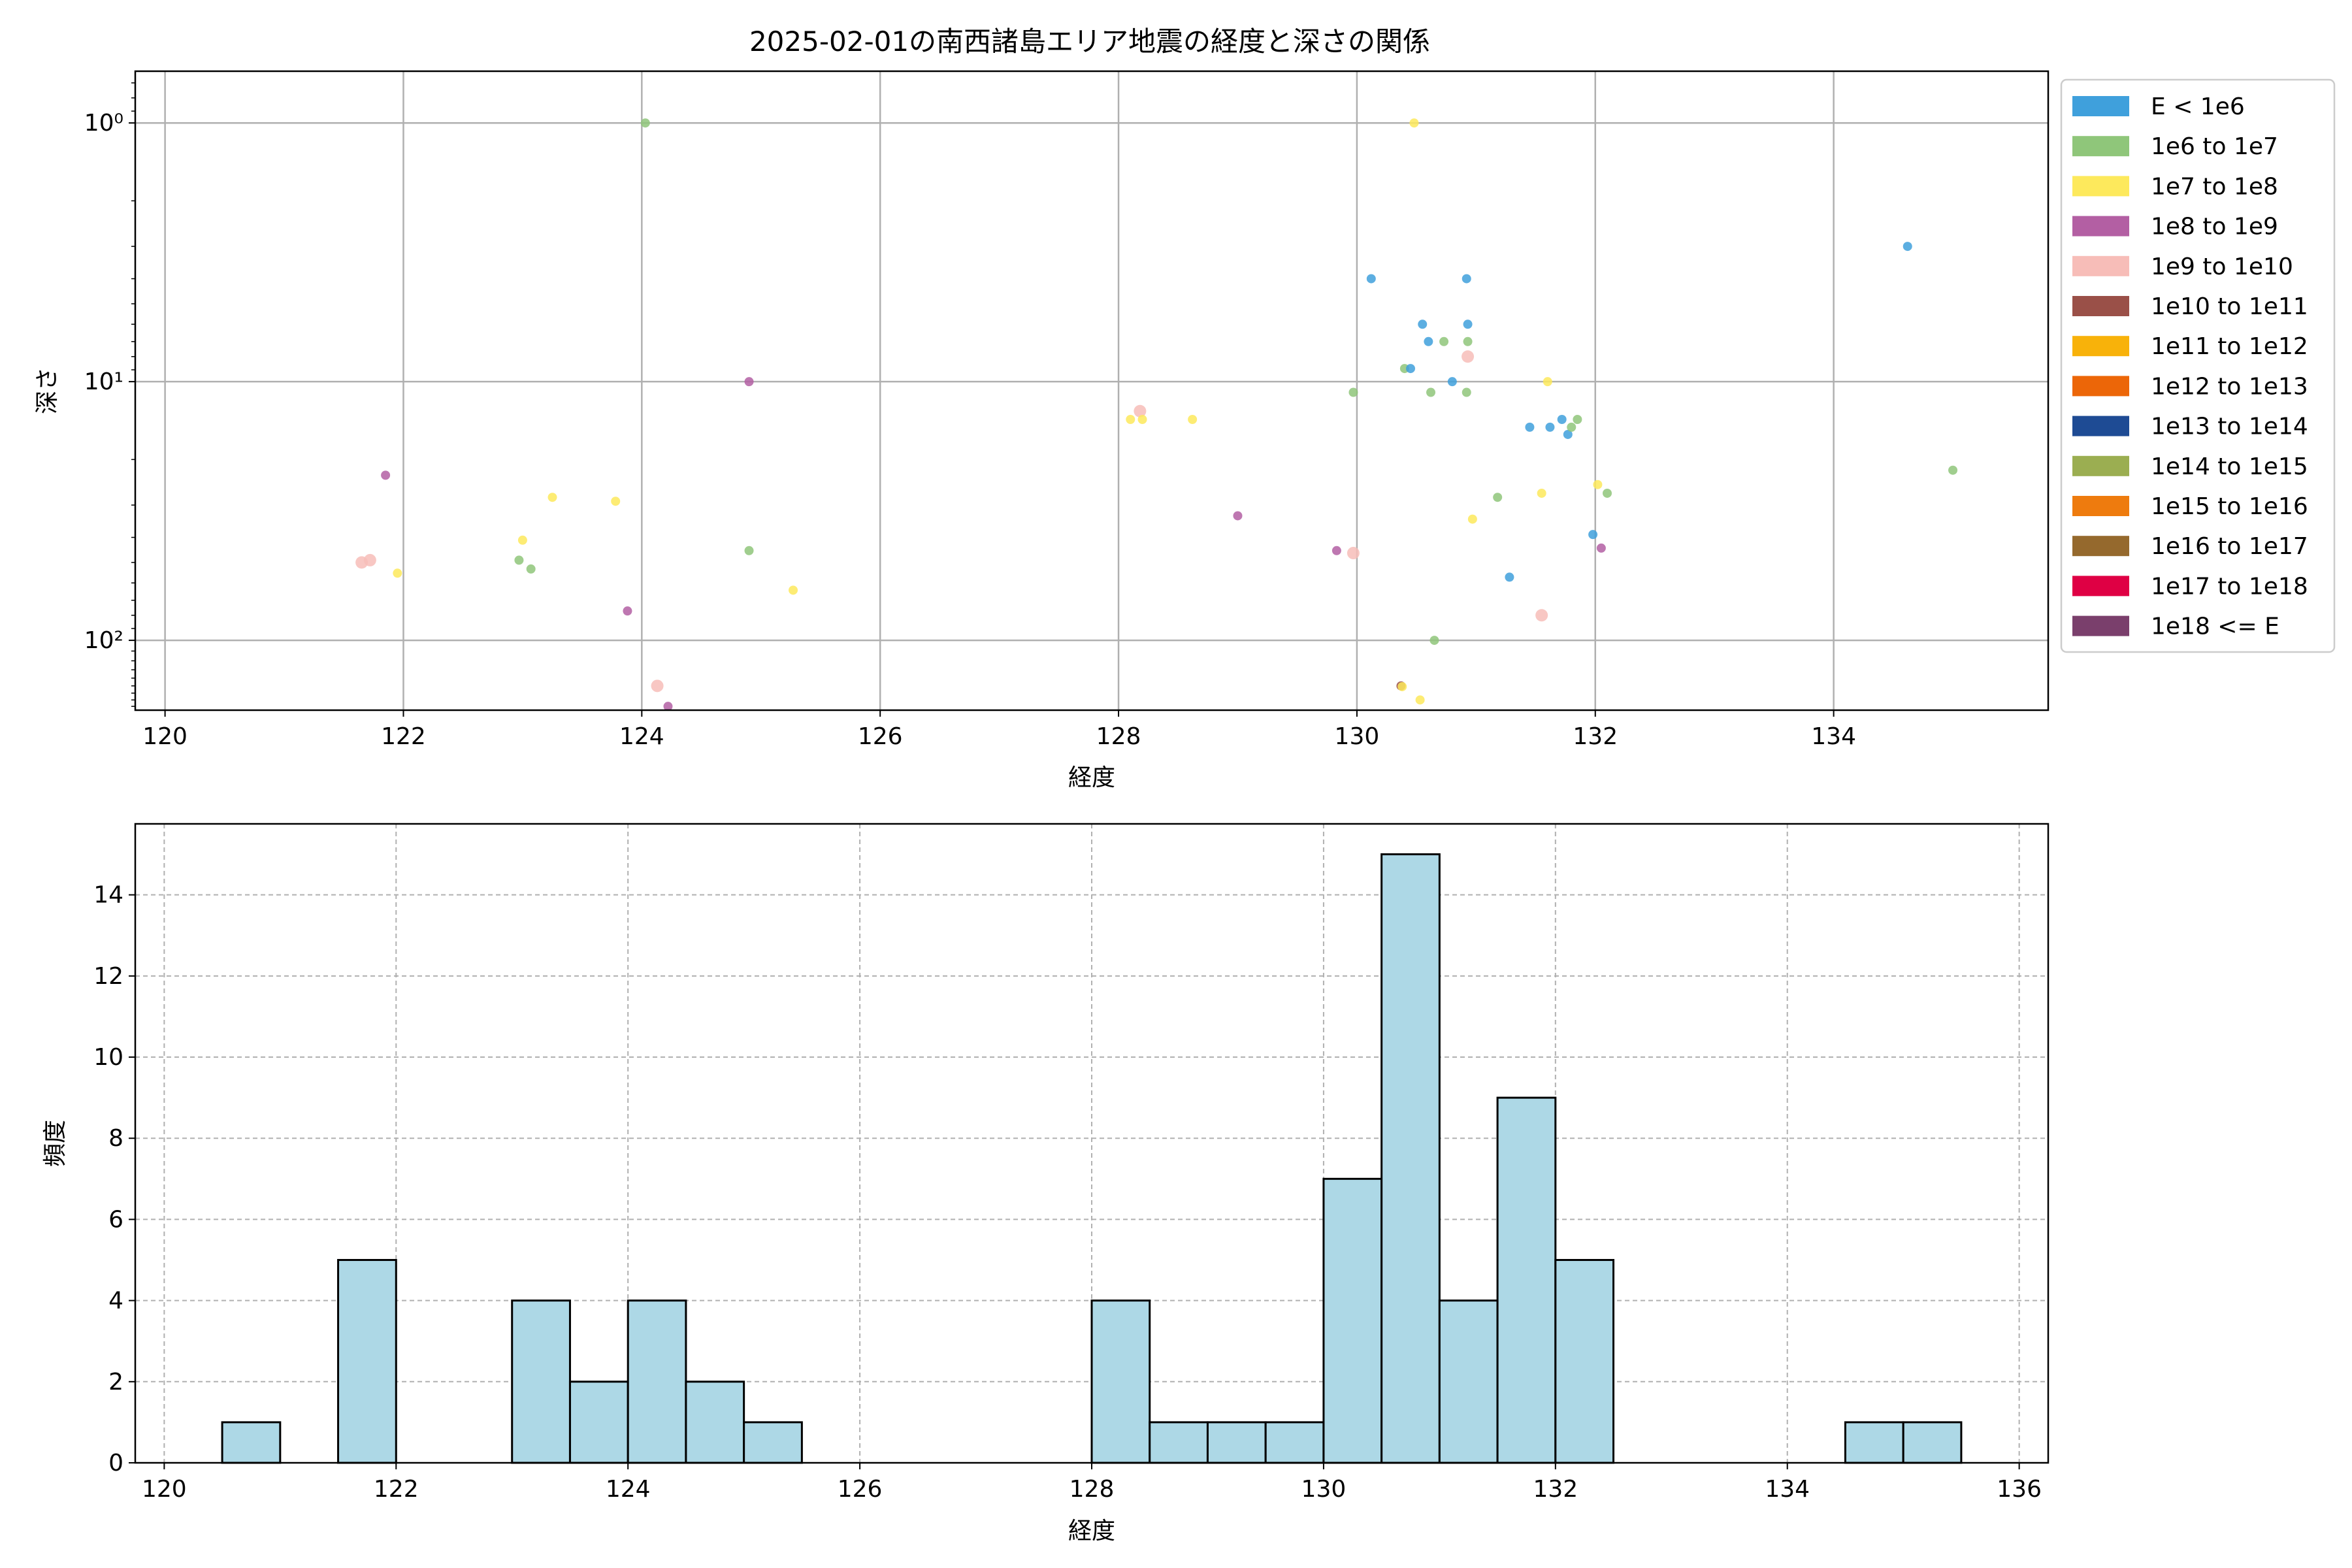 The height and width of the screenshot is (1568, 2352). What do you see at coordinates (628, 1489) in the screenshot?
I see `histogram-x-tick-label: 124` at bounding box center [628, 1489].